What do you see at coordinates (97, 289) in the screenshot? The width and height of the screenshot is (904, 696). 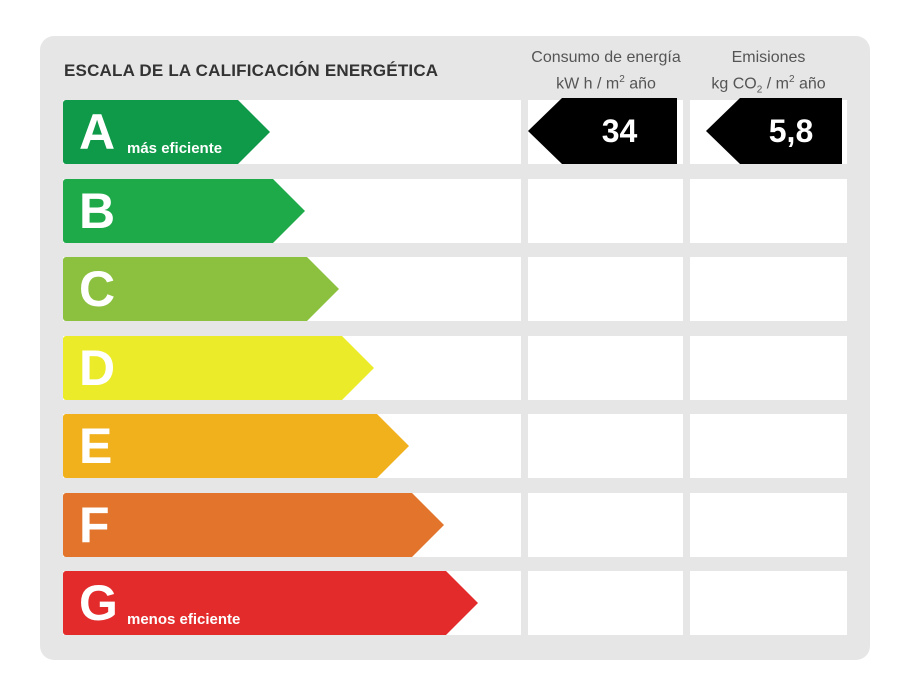 I see `rating-letter: C` at bounding box center [97, 289].